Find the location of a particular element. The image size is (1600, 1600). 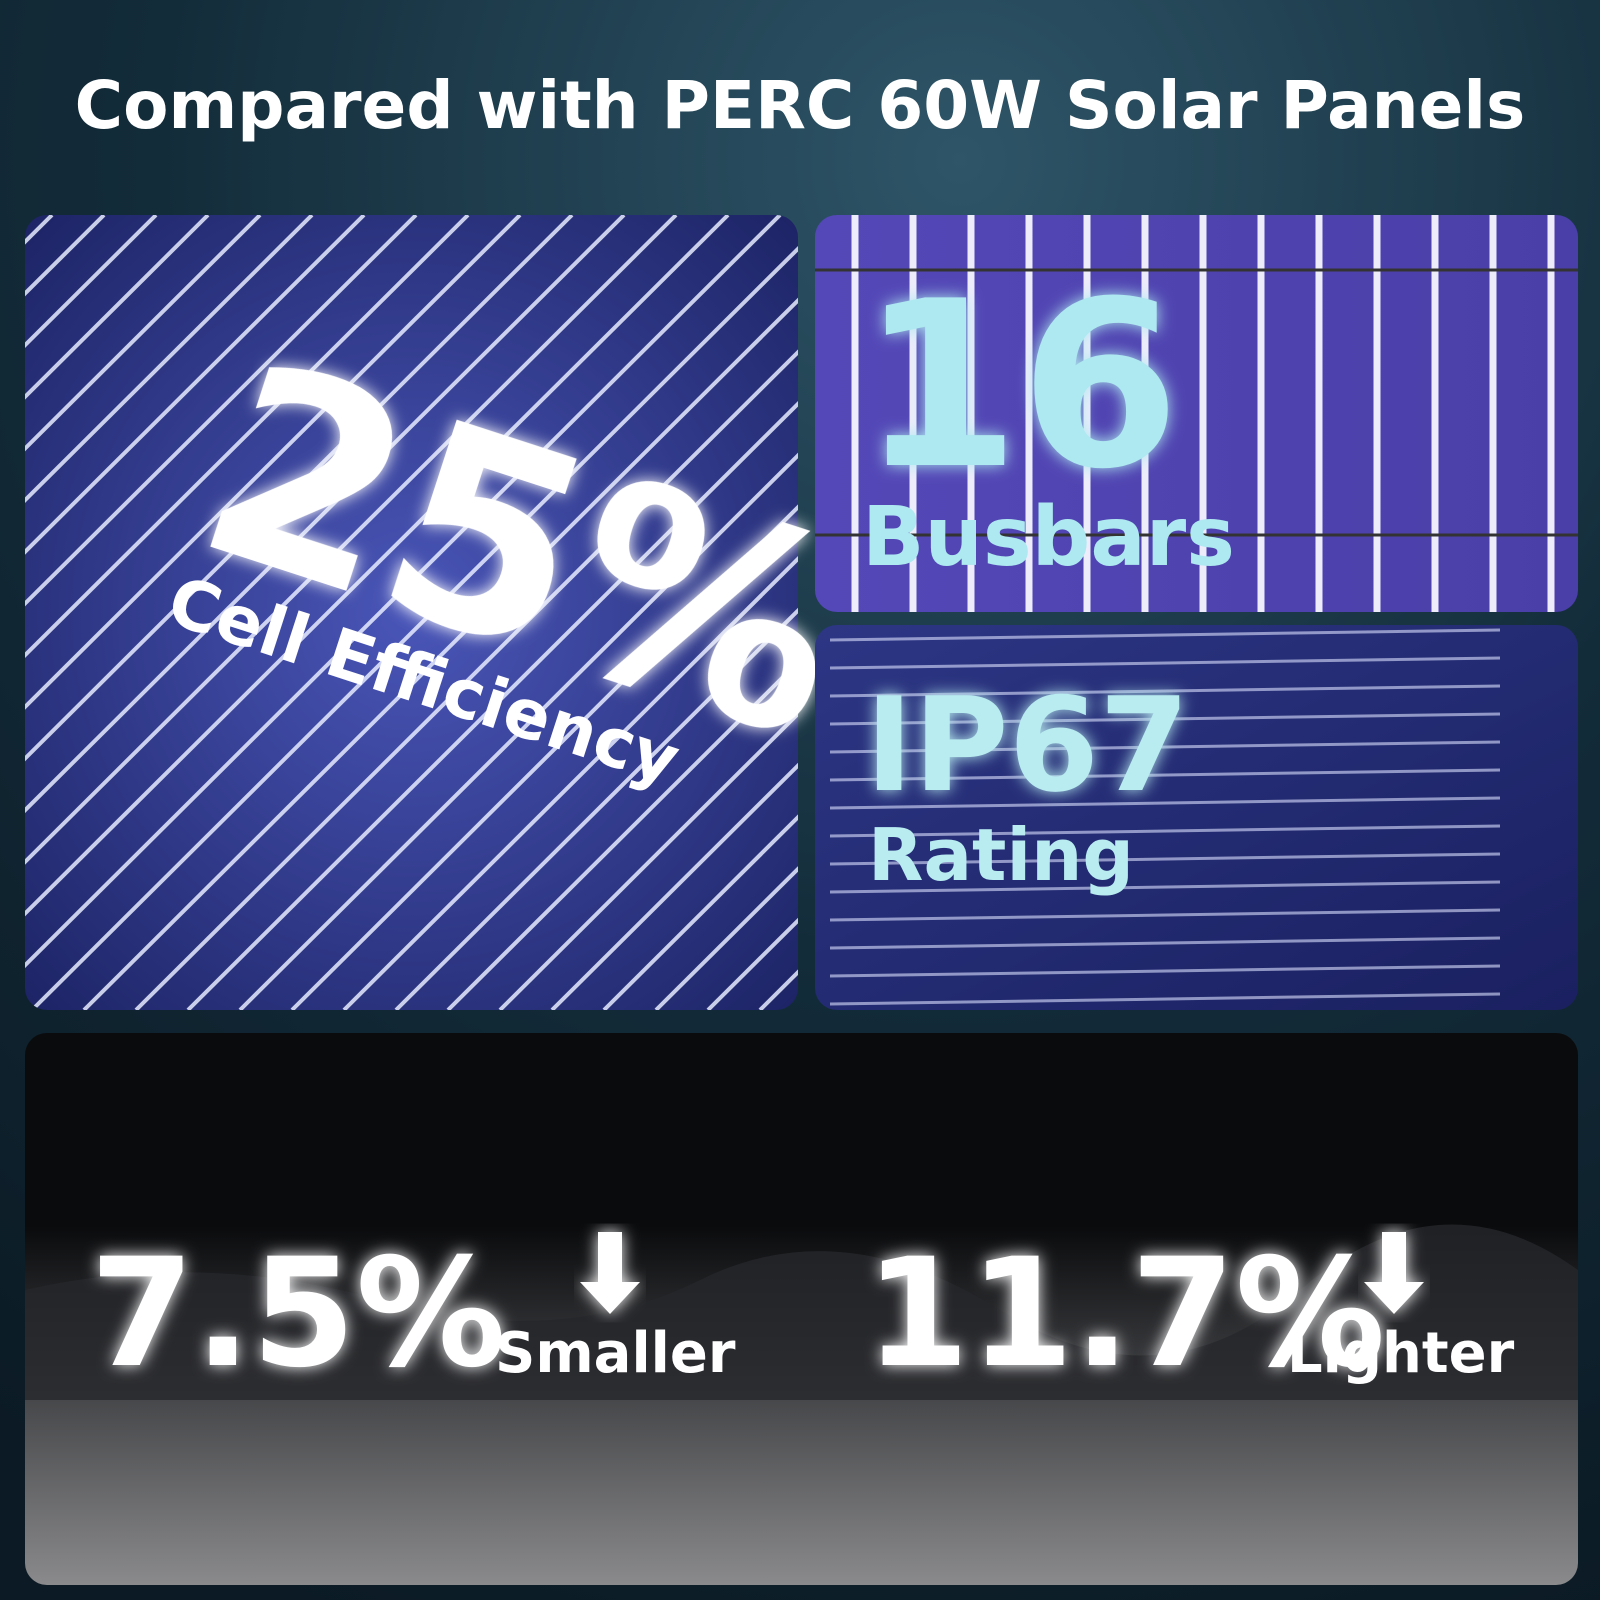

terrain is located at coordinates (801, 1312).